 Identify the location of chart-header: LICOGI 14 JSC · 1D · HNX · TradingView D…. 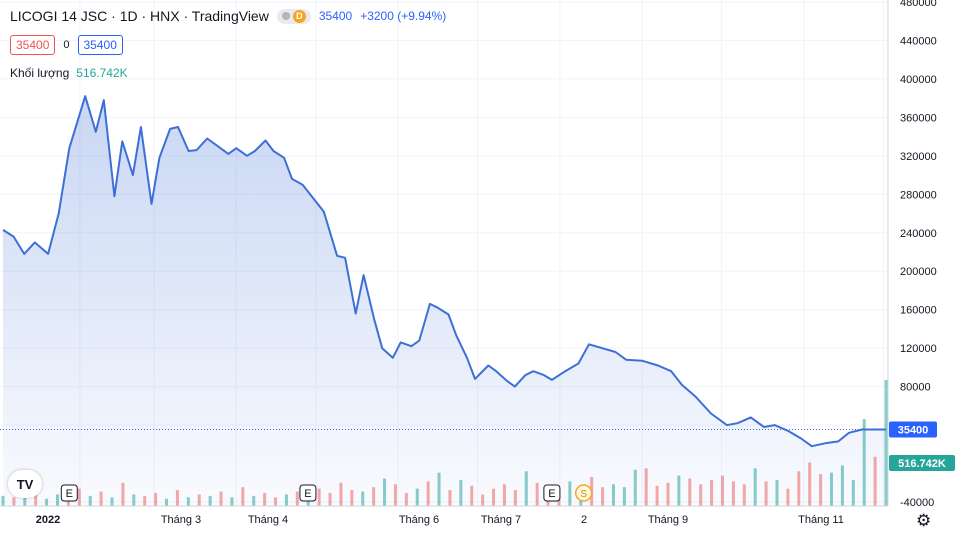
(228, 16).